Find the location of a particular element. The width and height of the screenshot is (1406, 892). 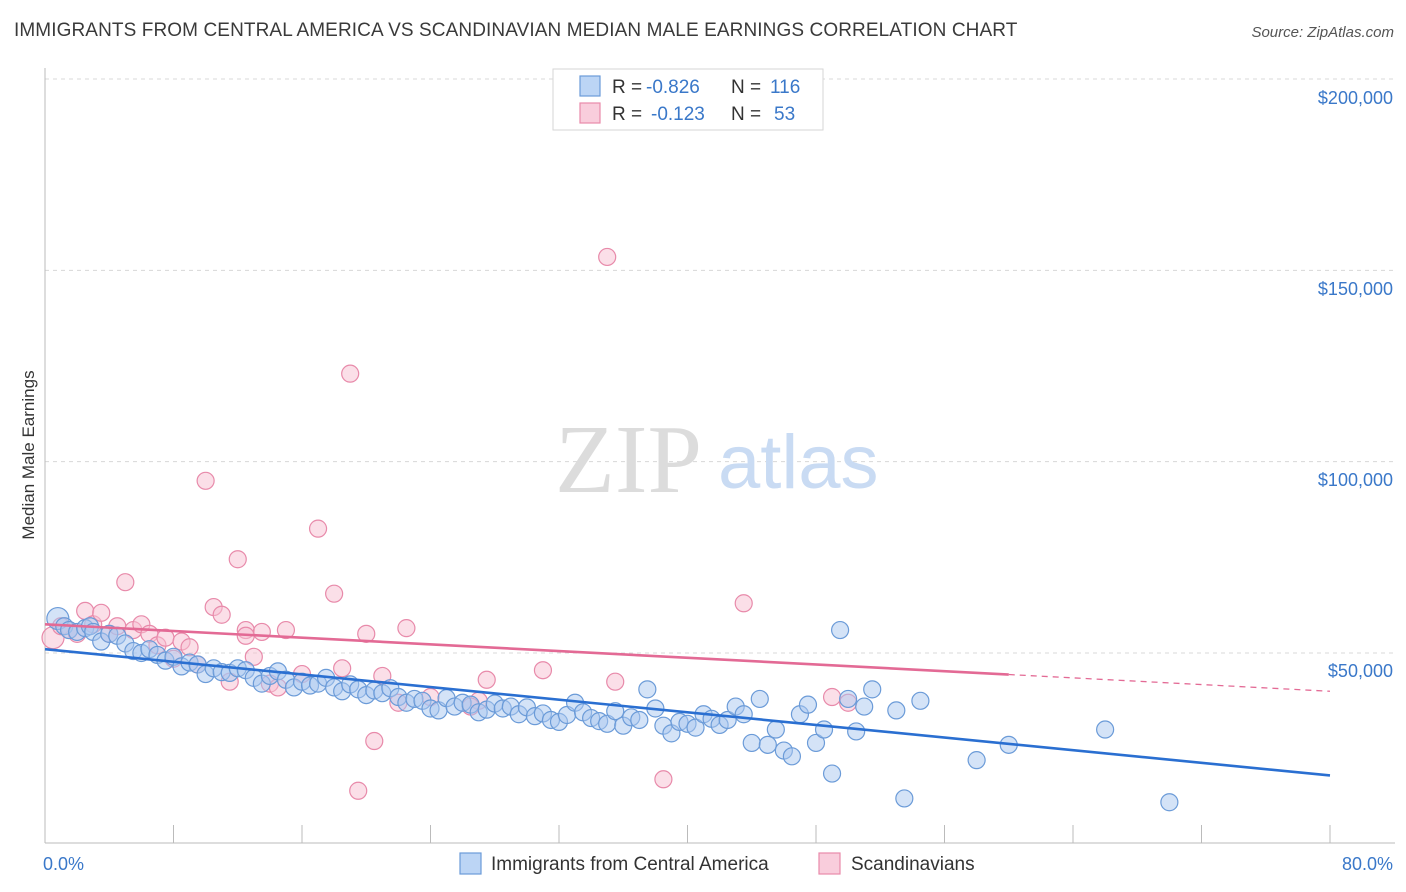

watermark: ZIP atlas is located at coordinates (717, 460).